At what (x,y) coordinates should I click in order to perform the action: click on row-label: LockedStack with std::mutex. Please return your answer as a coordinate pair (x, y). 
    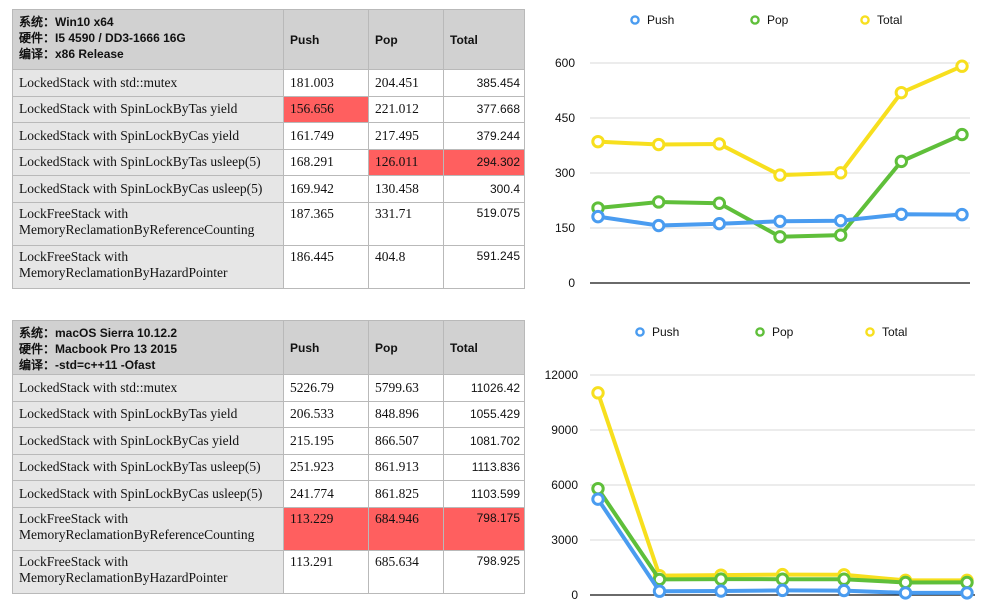
    Looking at the image, I should click on (148, 83).